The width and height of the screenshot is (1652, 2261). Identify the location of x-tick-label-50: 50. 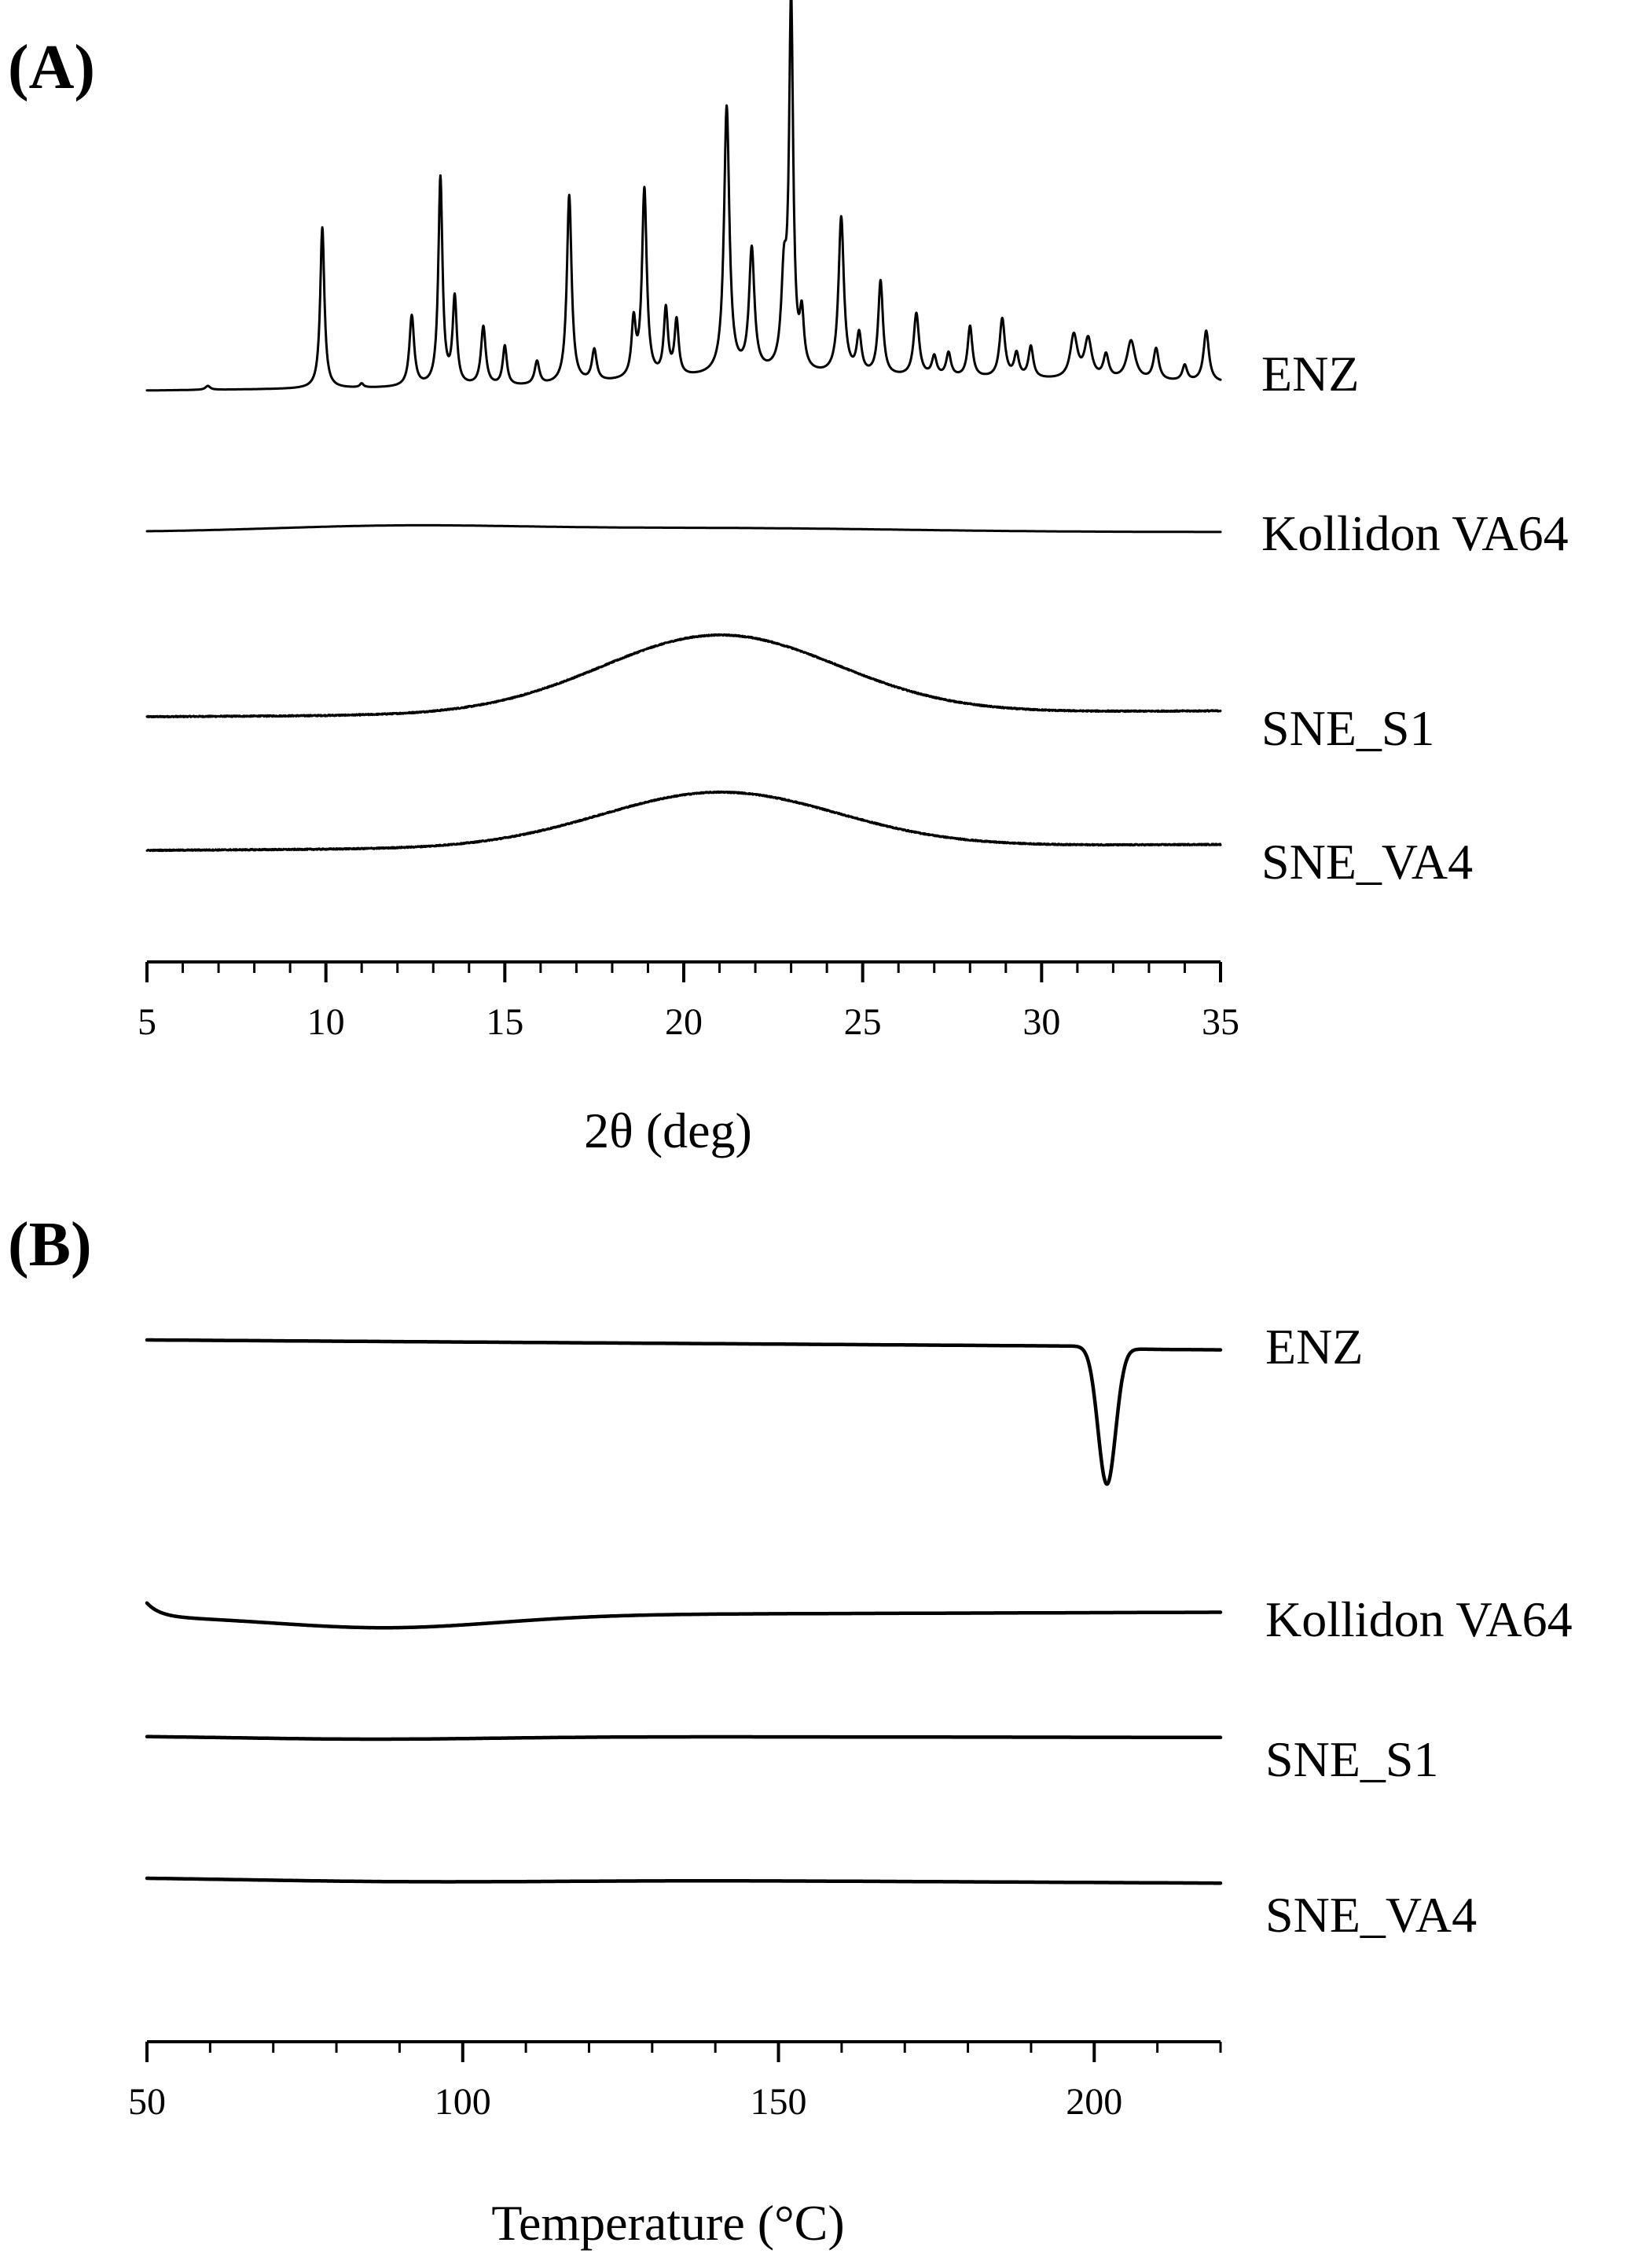
(147, 2102).